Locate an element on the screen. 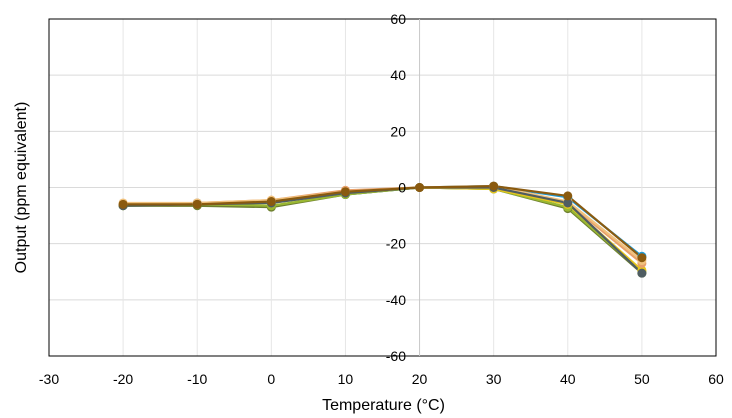 This screenshot has height=418, width=732. x-tick-label: 30 is located at coordinates (494, 379).